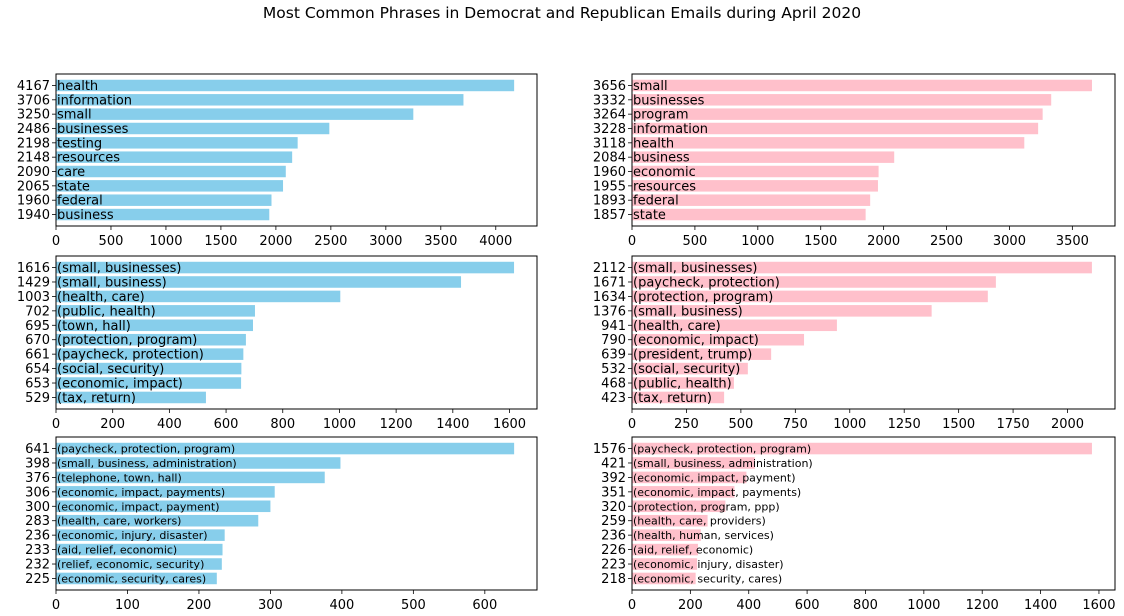 The width and height of the screenshot is (1124, 616). What do you see at coordinates (33, 186) in the screenshot?
I see `y-tick-label: 2065` at bounding box center [33, 186].